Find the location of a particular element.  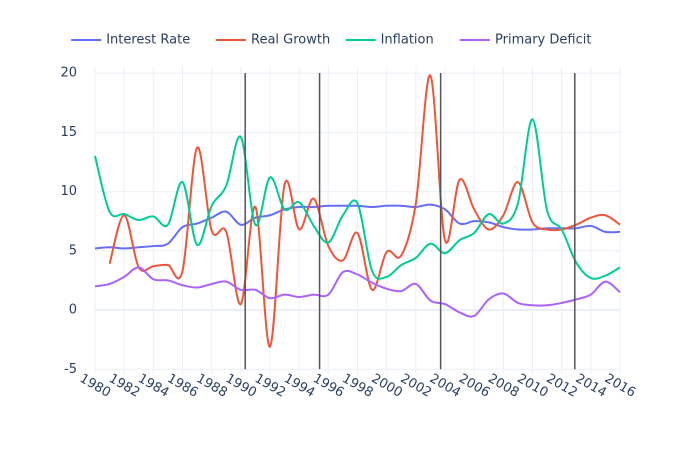

x-tick-label: 2006 is located at coordinates (474, 386).